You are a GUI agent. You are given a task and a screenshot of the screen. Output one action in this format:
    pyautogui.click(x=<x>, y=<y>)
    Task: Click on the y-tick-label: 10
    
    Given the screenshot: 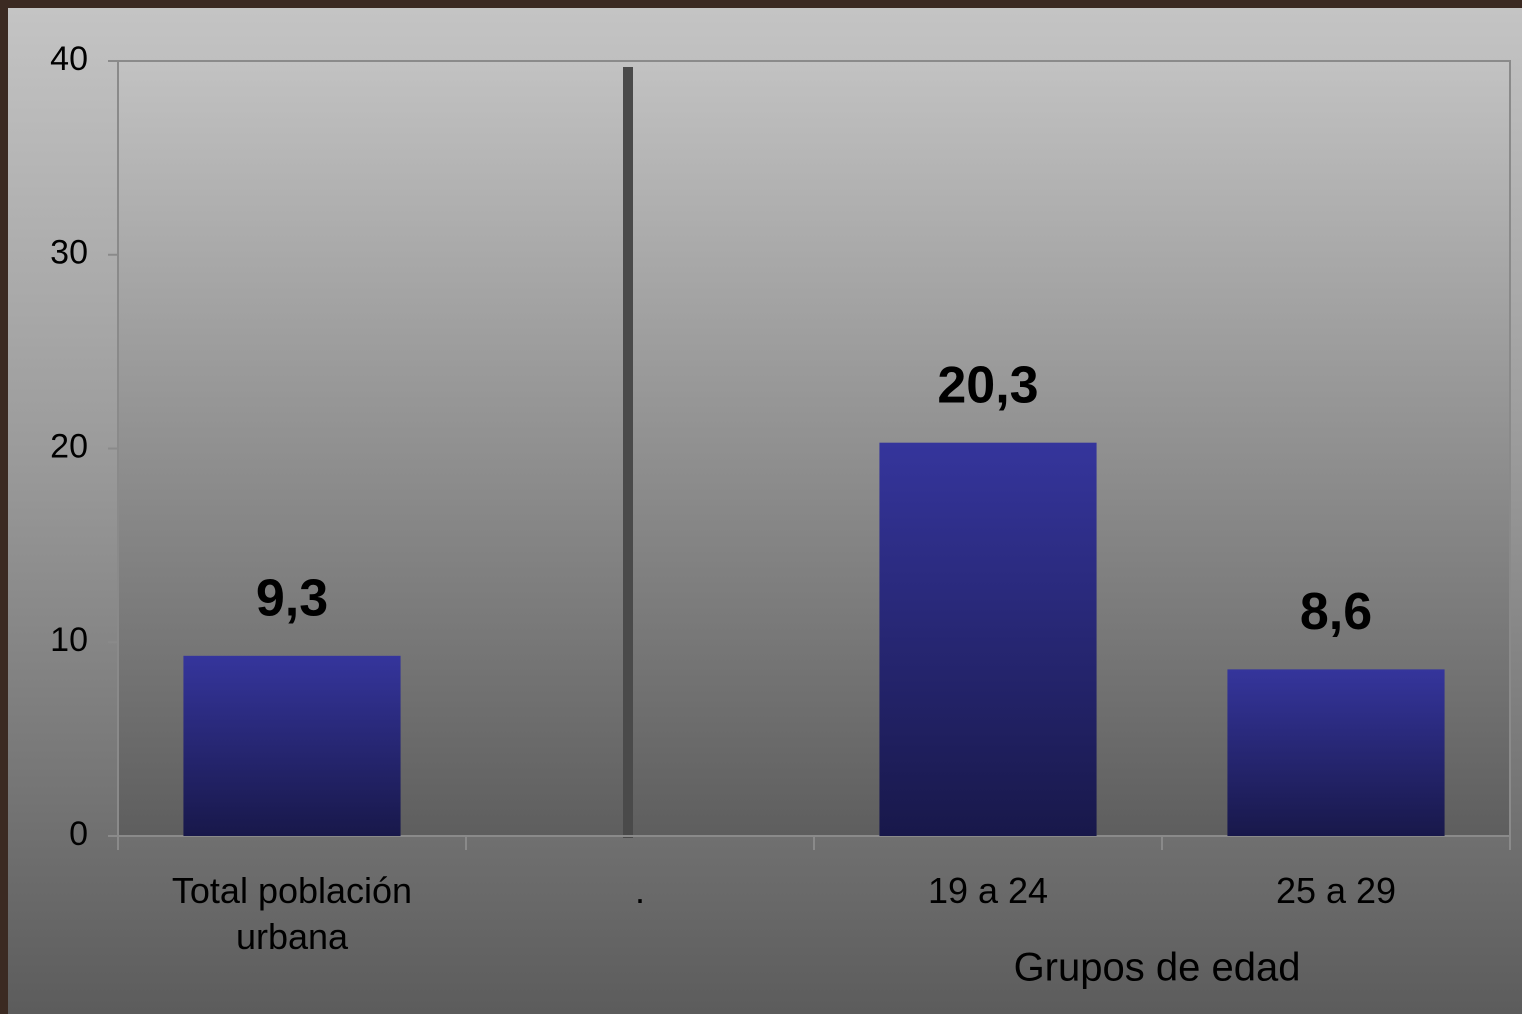 What is the action you would take?
    pyautogui.click(x=69, y=640)
    